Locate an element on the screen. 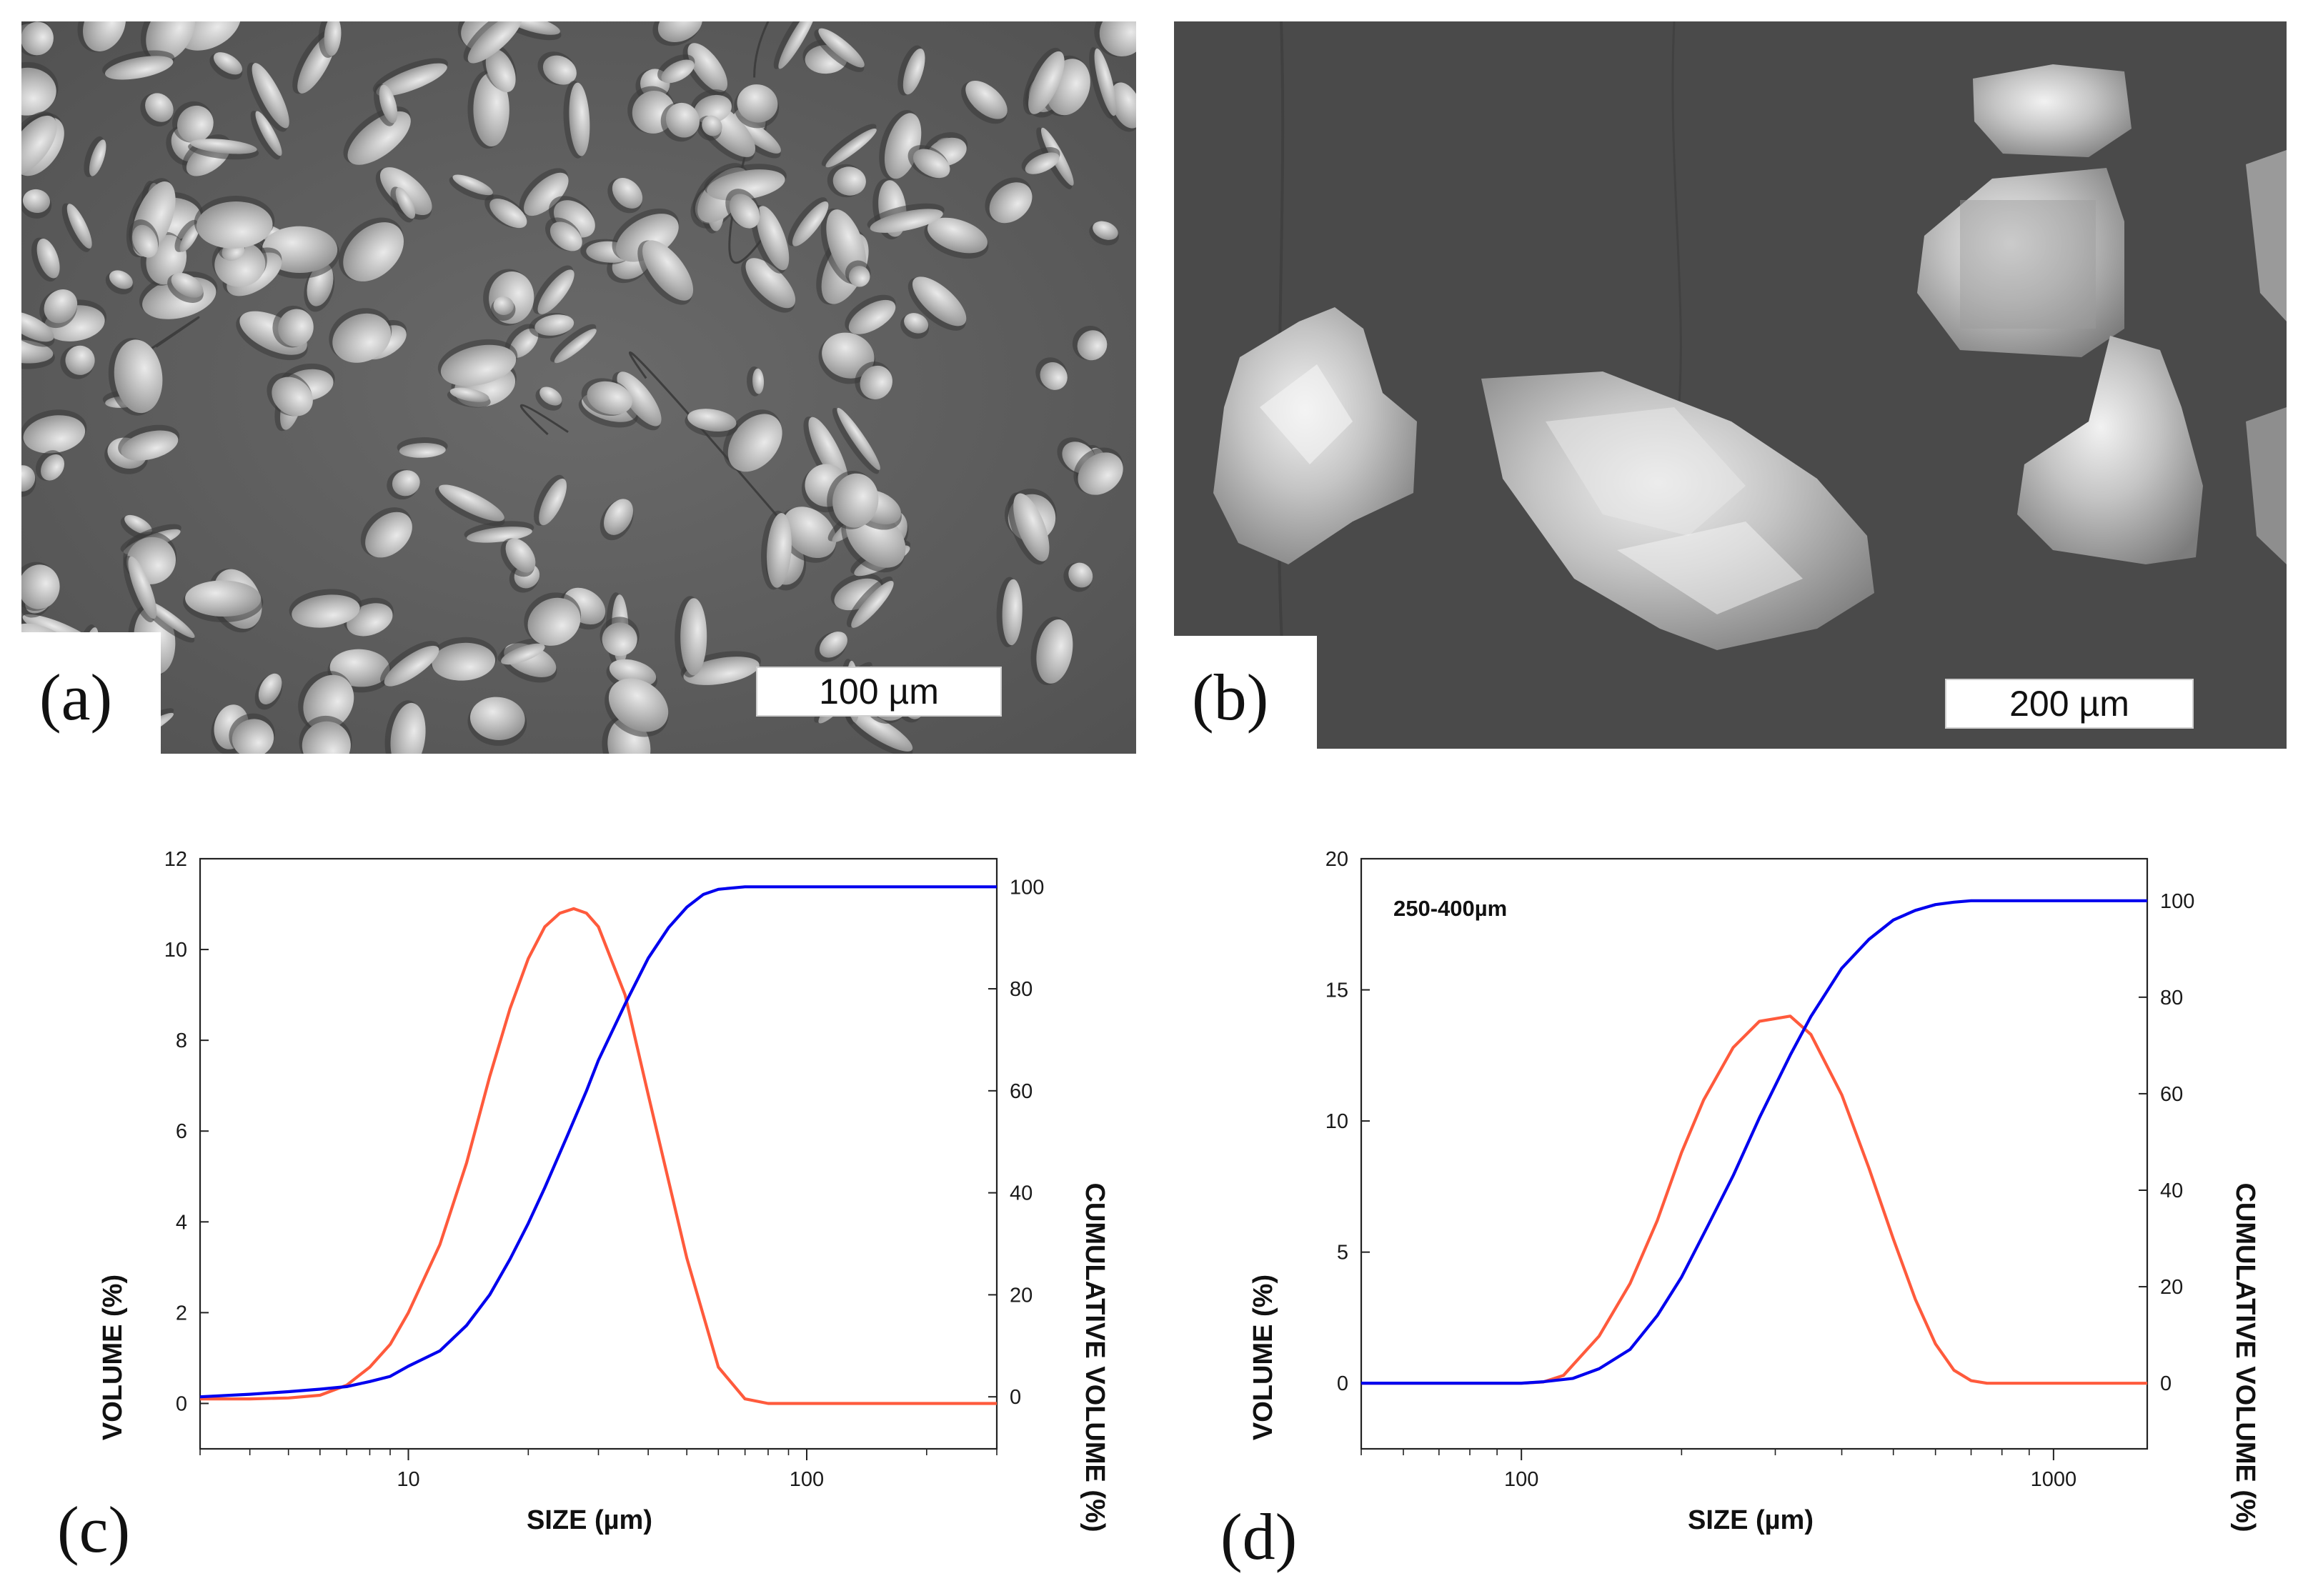  y2-axis-title-c: CUMULATIVE VOLUME (%) is located at coordinates (1095, 1357).